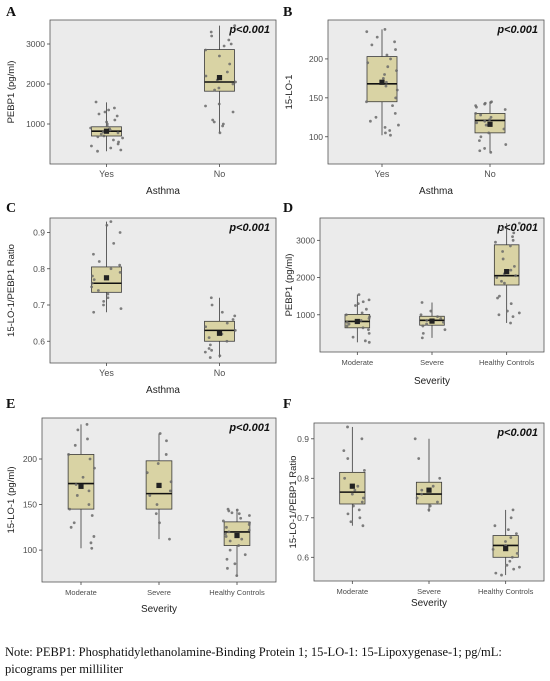  What do you see at coordinates (287, 404) in the screenshot?
I see `panel-letter: F` at bounding box center [287, 404].